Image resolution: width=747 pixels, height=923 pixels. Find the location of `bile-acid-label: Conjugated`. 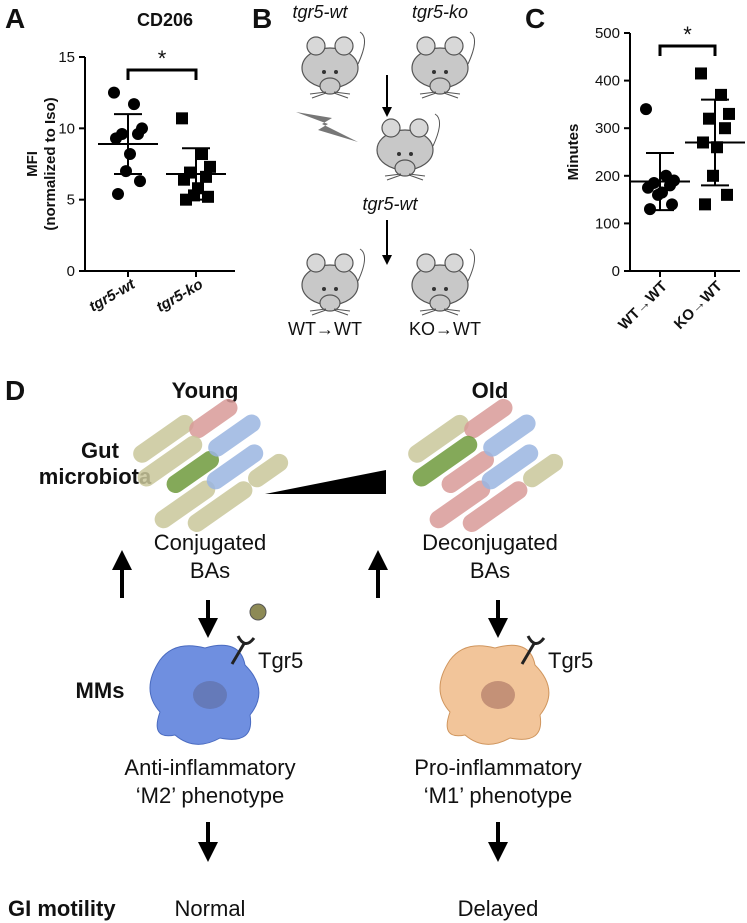

bile-acid-label: Conjugated is located at coordinates (210, 542).